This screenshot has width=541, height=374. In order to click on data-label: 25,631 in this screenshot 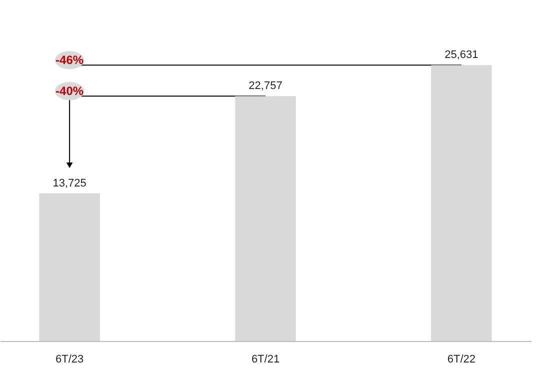, I will do `click(461, 55)`.